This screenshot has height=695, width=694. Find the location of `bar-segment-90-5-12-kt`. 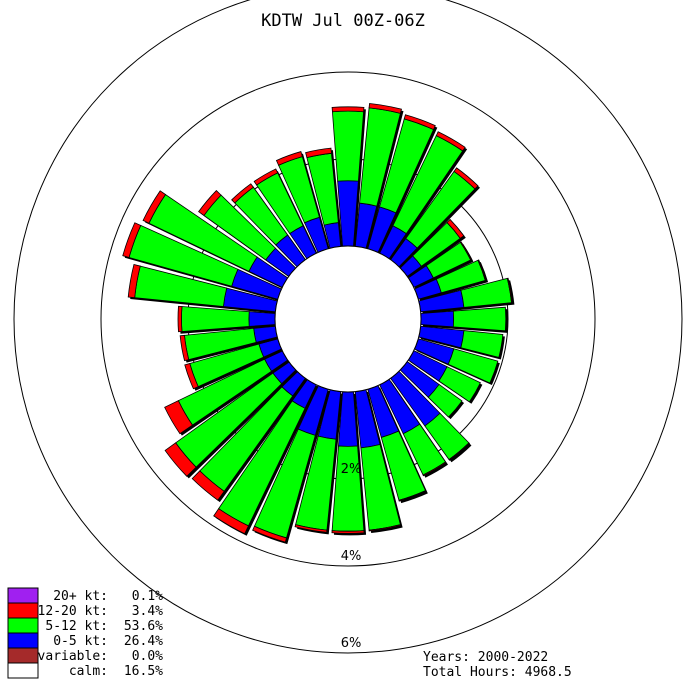

bar-segment-90-5-12-kt is located at coordinates (479, 319).